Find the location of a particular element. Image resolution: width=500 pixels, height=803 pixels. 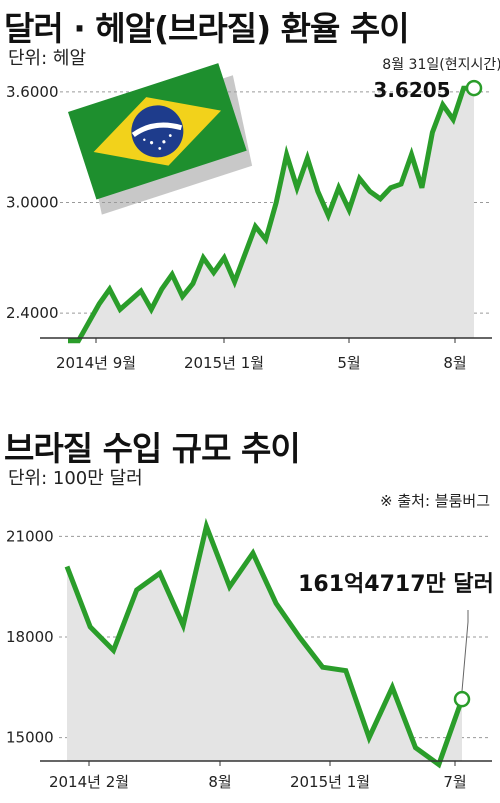

x-tick-label: 2014년 9월 is located at coordinates (96, 363).